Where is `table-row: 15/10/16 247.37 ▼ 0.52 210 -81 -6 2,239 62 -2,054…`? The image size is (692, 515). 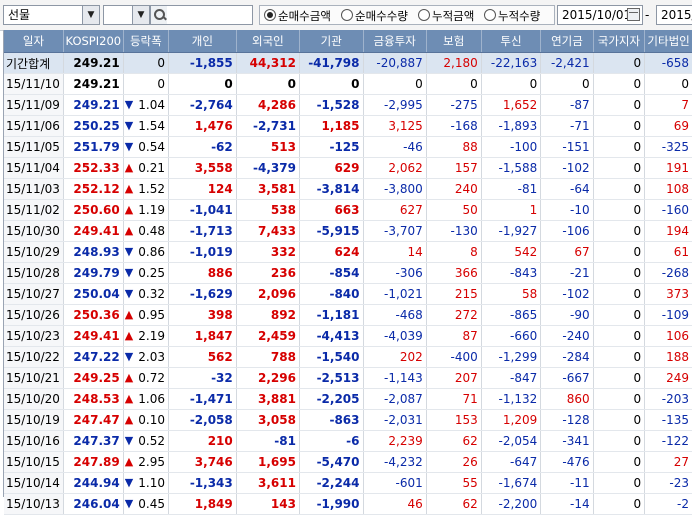 table-row: 15/10/16 247.37 ▼ 0.52 210 -81 -6 2,239 62 -2,054… is located at coordinates (348, 441).